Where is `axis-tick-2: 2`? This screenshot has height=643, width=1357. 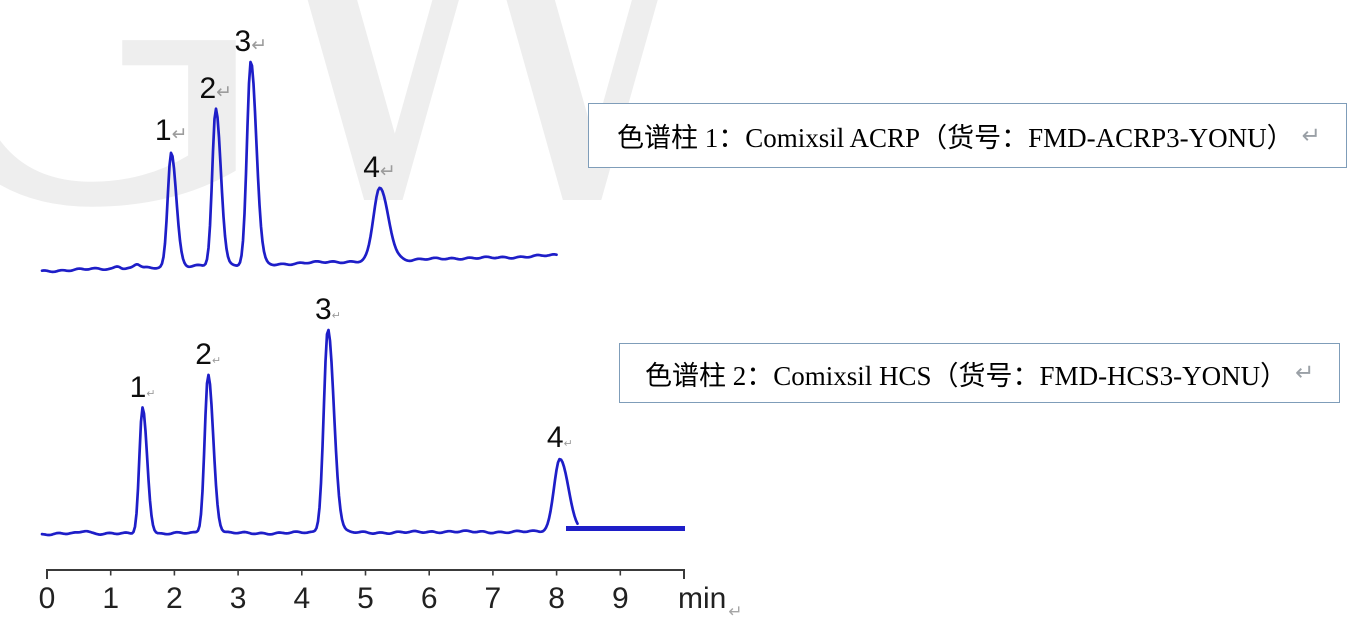
axis-tick-2: 2 is located at coordinates (174, 598).